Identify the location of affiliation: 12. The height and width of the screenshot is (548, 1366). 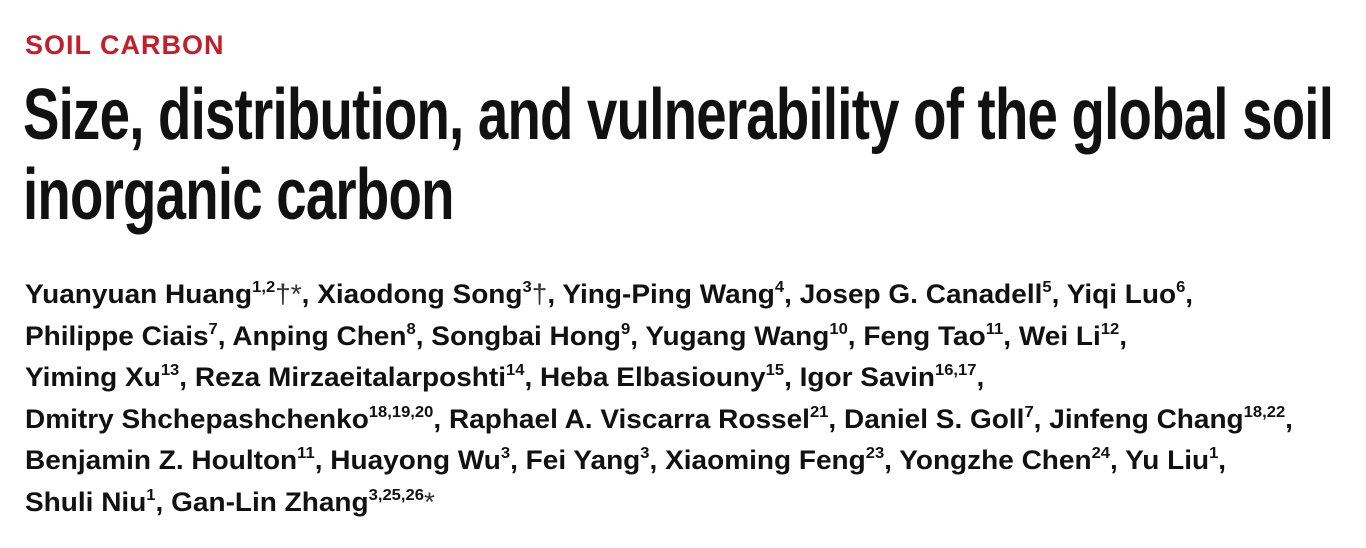
(1110, 329).